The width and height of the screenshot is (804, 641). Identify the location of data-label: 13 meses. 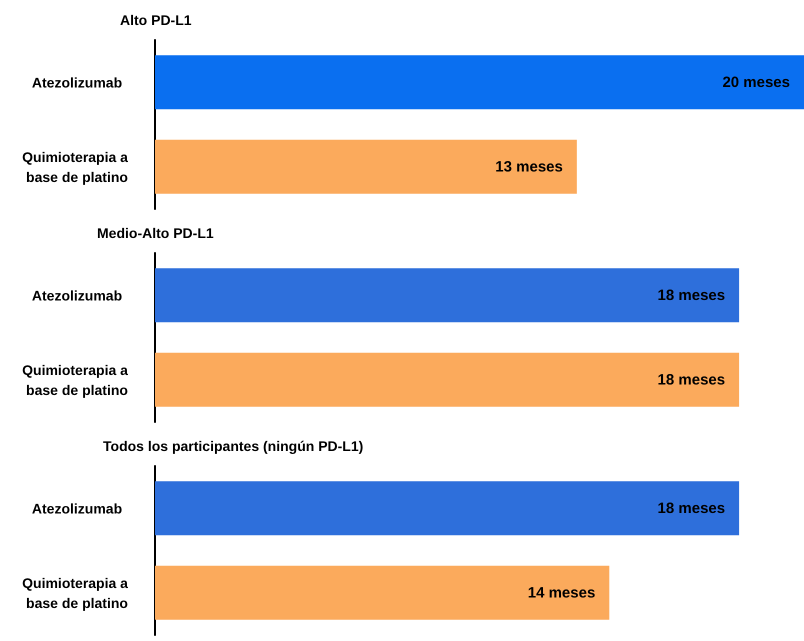
(529, 167).